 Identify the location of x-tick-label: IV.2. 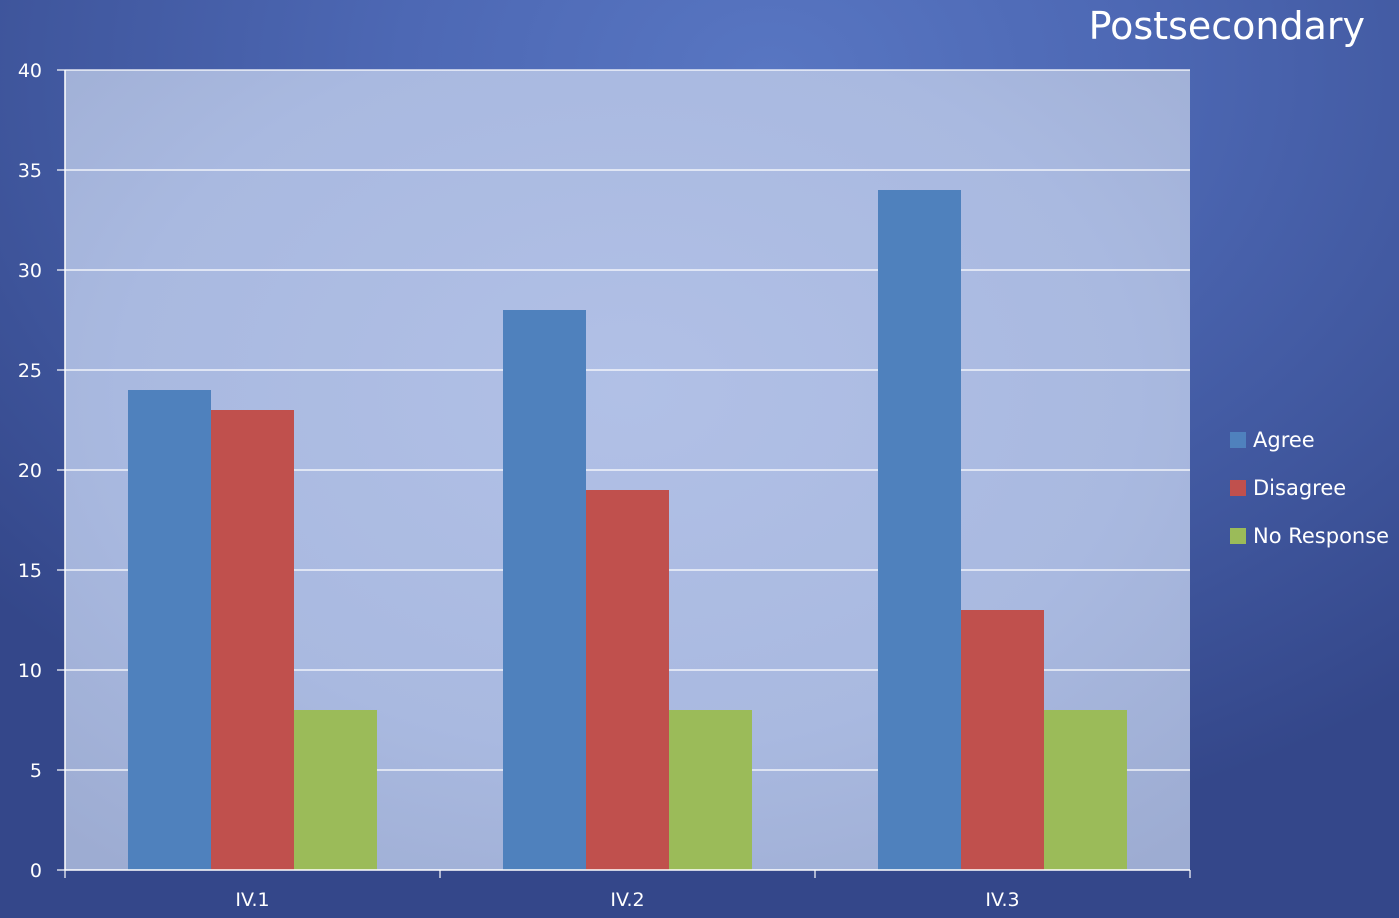
(627, 900).